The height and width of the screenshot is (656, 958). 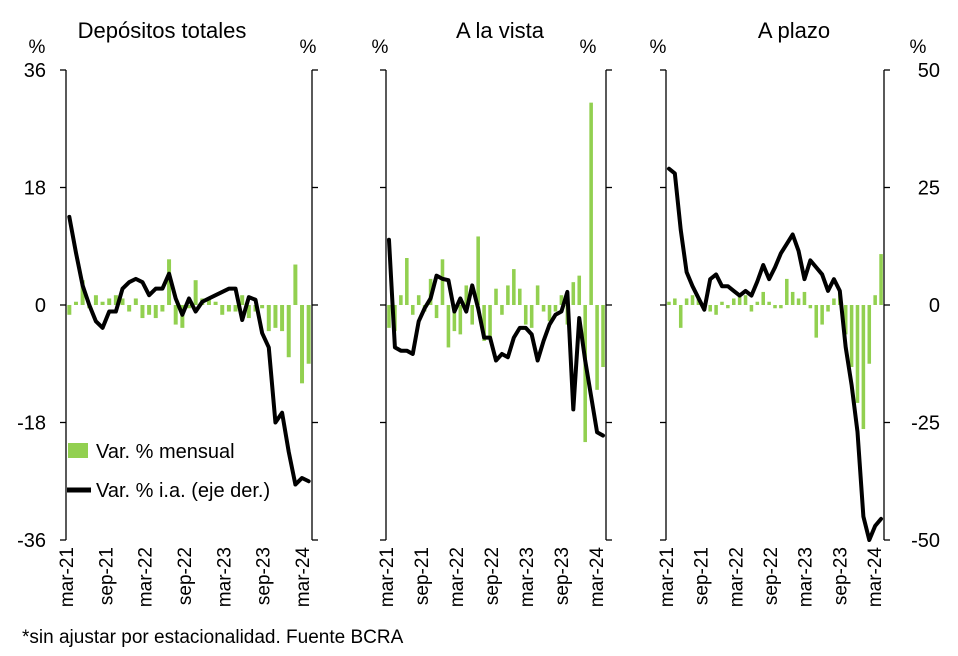 I want to click on right-tick-label: -50, so click(x=925, y=541).